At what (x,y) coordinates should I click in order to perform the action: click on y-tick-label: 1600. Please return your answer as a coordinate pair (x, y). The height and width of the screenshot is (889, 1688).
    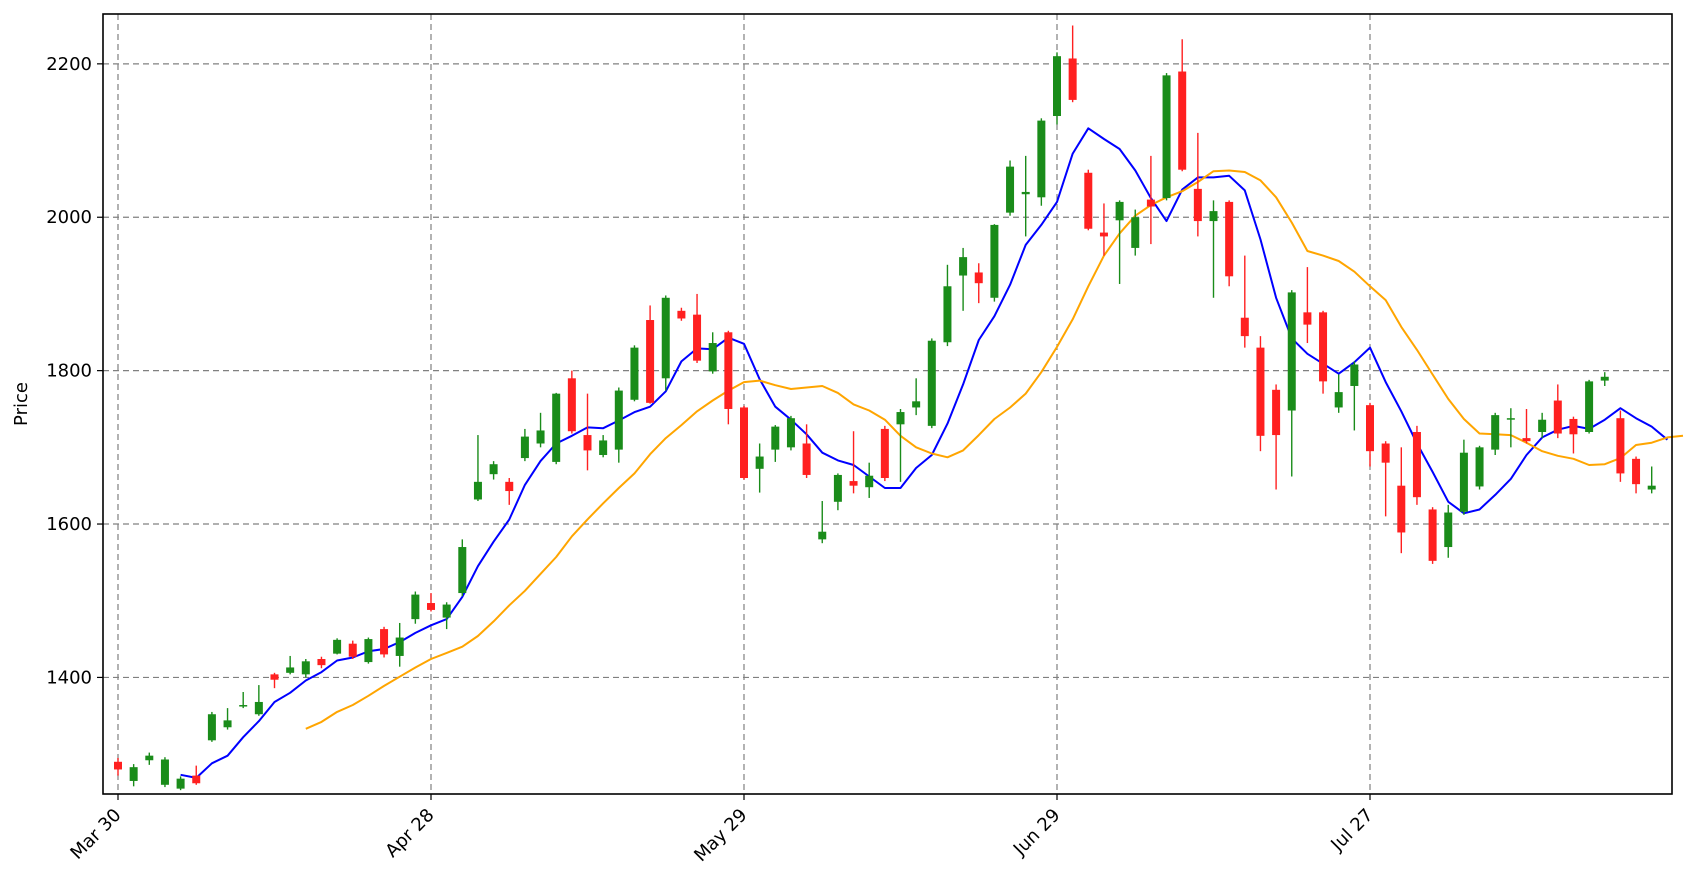
    Looking at the image, I should click on (69, 524).